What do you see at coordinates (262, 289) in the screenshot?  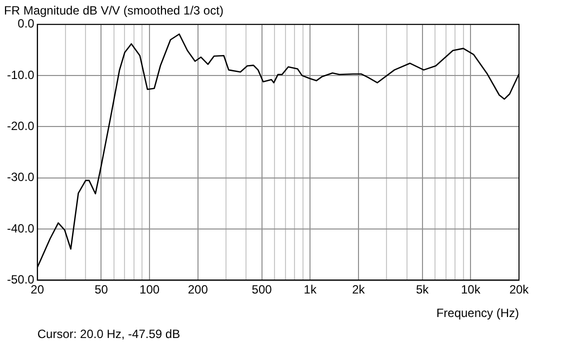 I see `x-tick-label: 500` at bounding box center [262, 289].